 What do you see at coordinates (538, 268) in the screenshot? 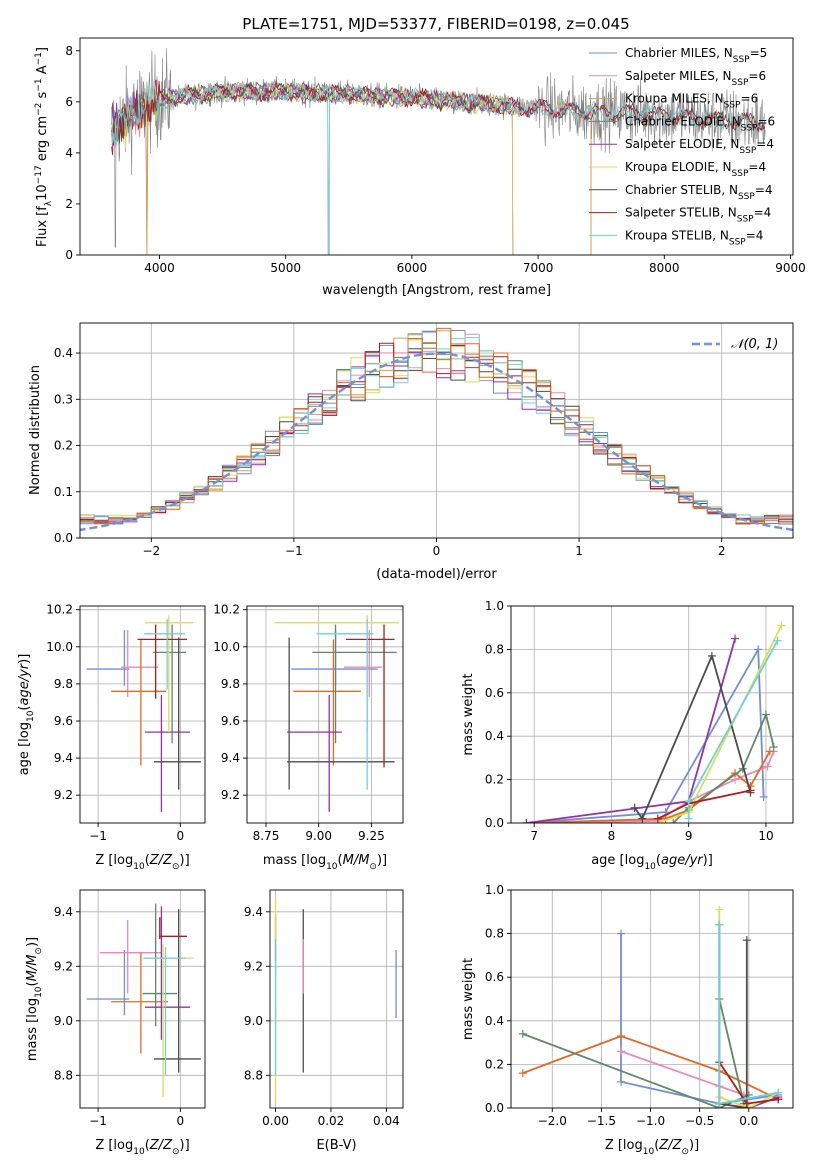
I see `x-tick-label: 7000` at bounding box center [538, 268].